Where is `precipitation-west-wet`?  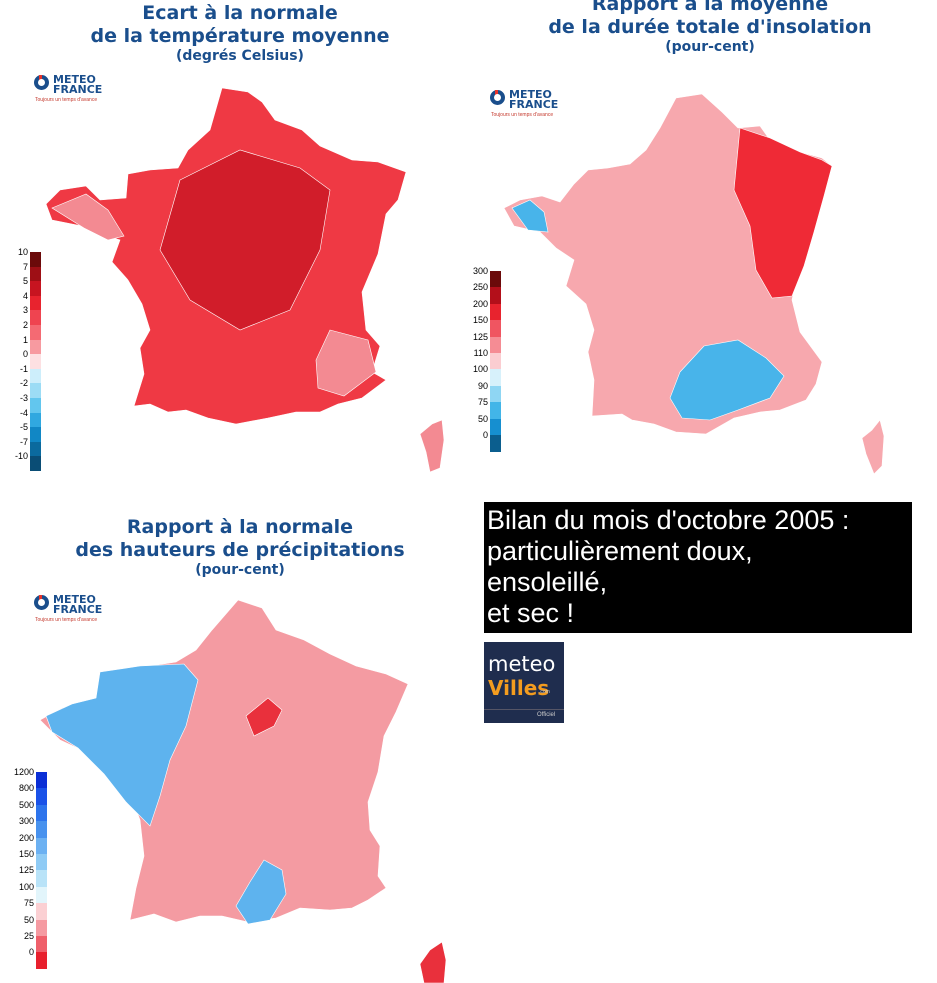
precipitation-west-wet is located at coordinates (122, 745).